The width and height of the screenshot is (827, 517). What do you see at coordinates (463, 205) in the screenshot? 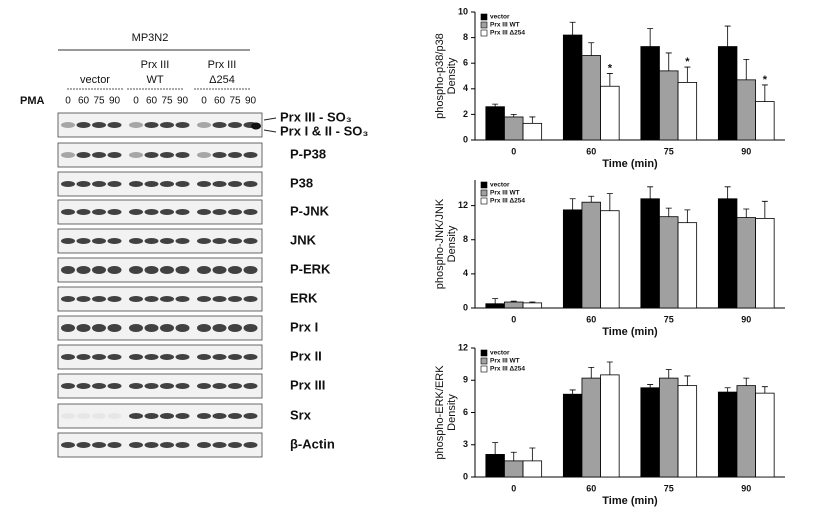
I see `y-tick-label: 12` at bounding box center [463, 205].